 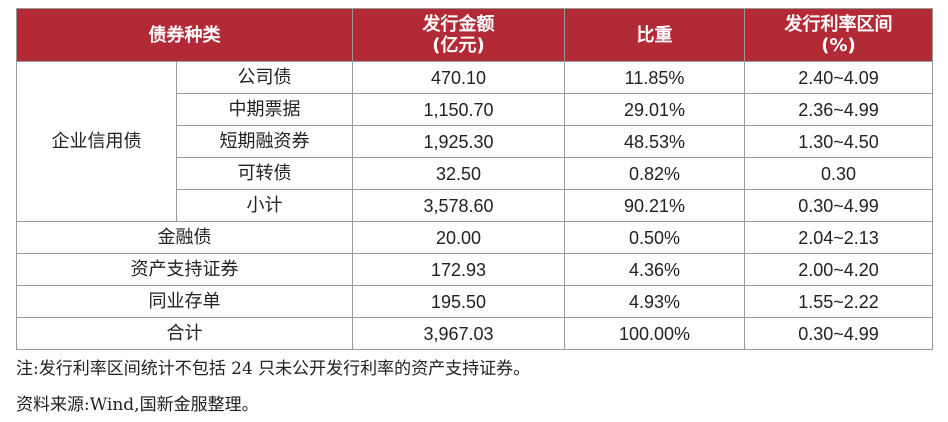 What do you see at coordinates (838, 77) in the screenshot?
I see `row-rate: 2.40~4.09` at bounding box center [838, 77].